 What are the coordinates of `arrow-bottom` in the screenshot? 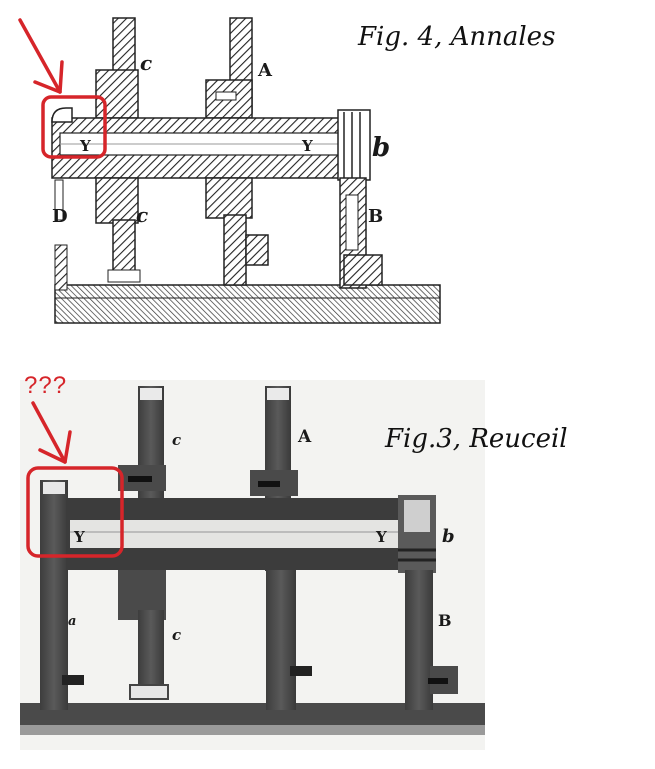 It's located at (49, 432).